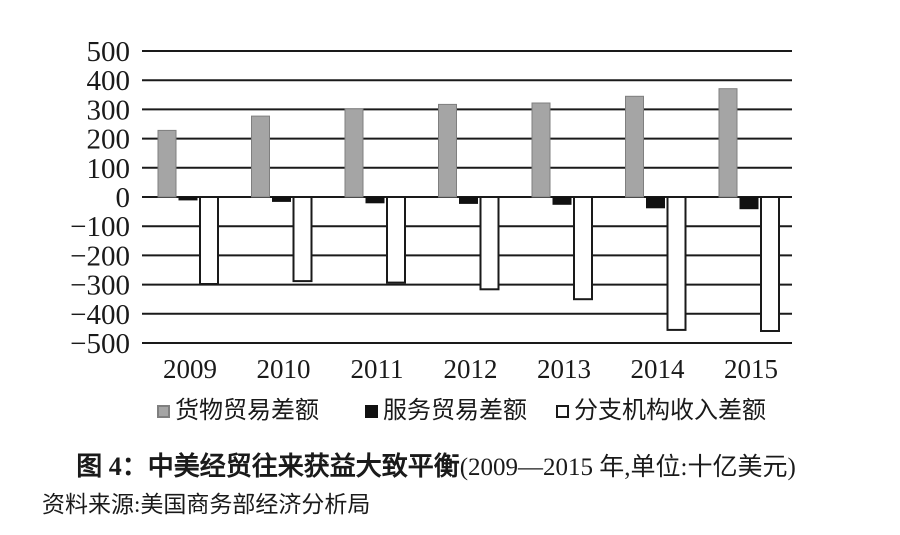 This screenshot has height=535, width=900. Describe the element at coordinates (109, 169) in the screenshot. I see `y-tick-label: 100` at that location.